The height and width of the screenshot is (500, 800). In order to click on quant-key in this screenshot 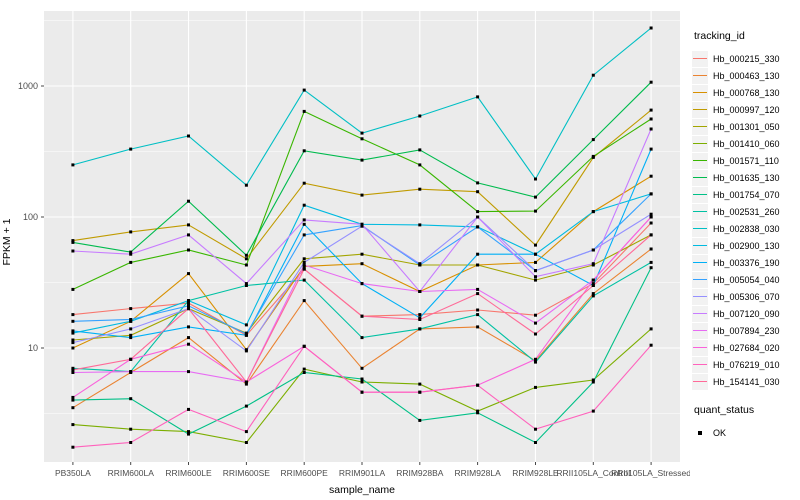, I will do `click(700, 432)`.